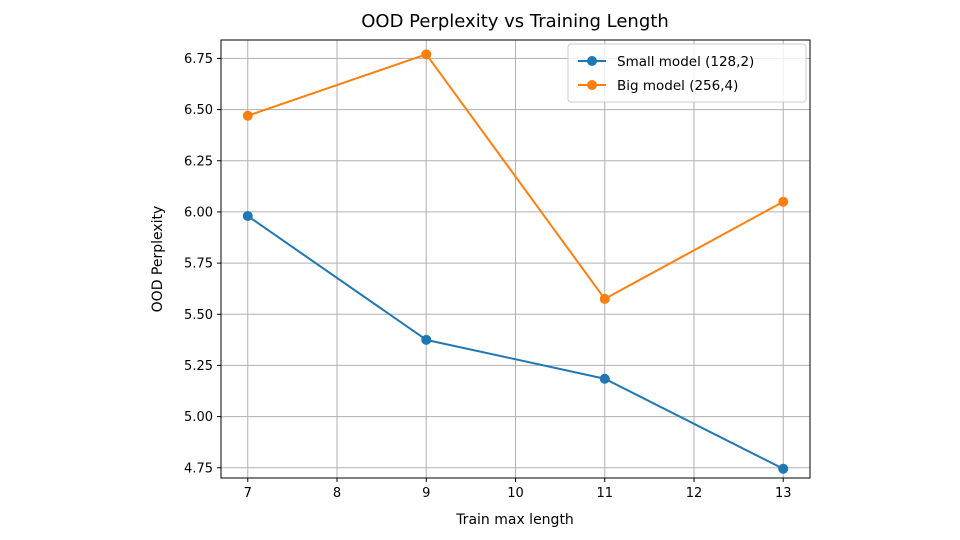 The width and height of the screenshot is (960, 540). Describe the element at coordinates (515, 493) in the screenshot. I see `x-tick-label: 10` at that location.